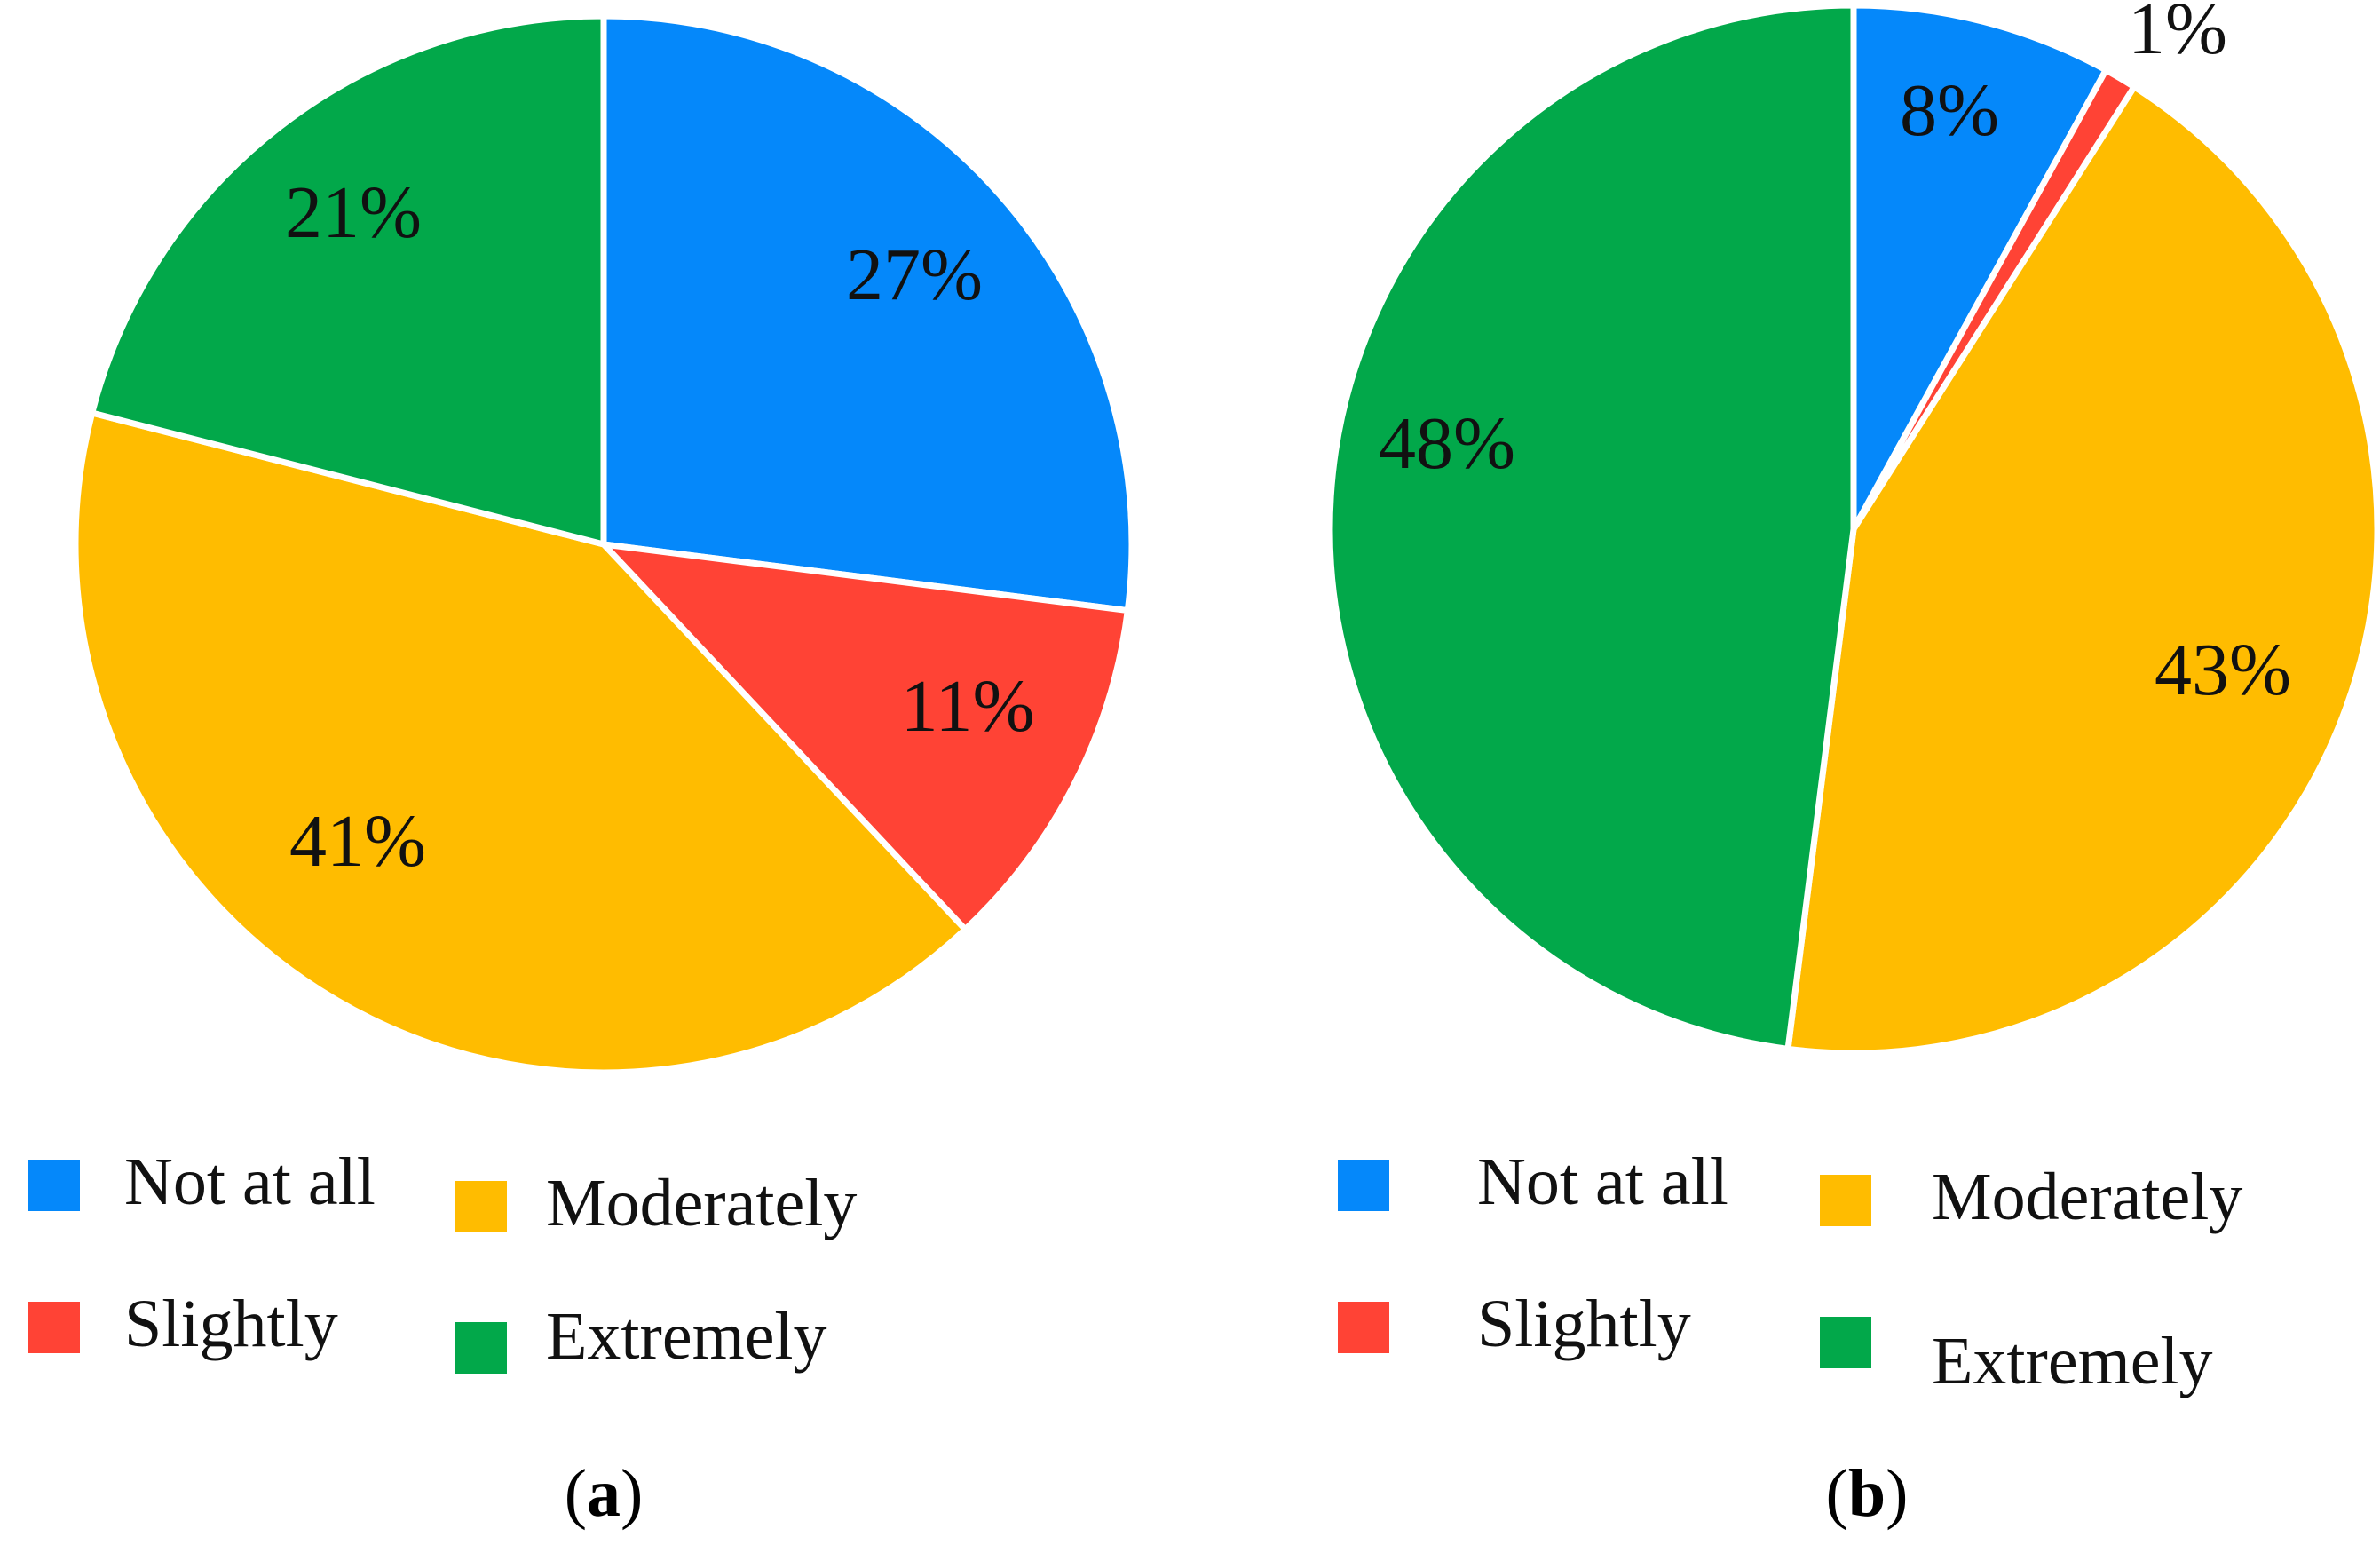 The width and height of the screenshot is (2380, 1553). What do you see at coordinates (1949, 110) in the screenshot?
I see `pie-b-label-not-at-all: 8%` at bounding box center [1949, 110].